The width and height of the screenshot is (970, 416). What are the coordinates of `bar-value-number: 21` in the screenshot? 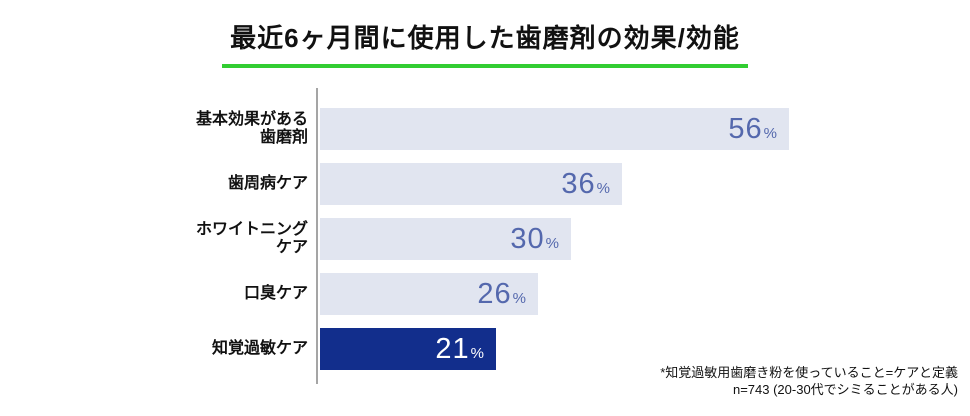 It's located at (452, 348).